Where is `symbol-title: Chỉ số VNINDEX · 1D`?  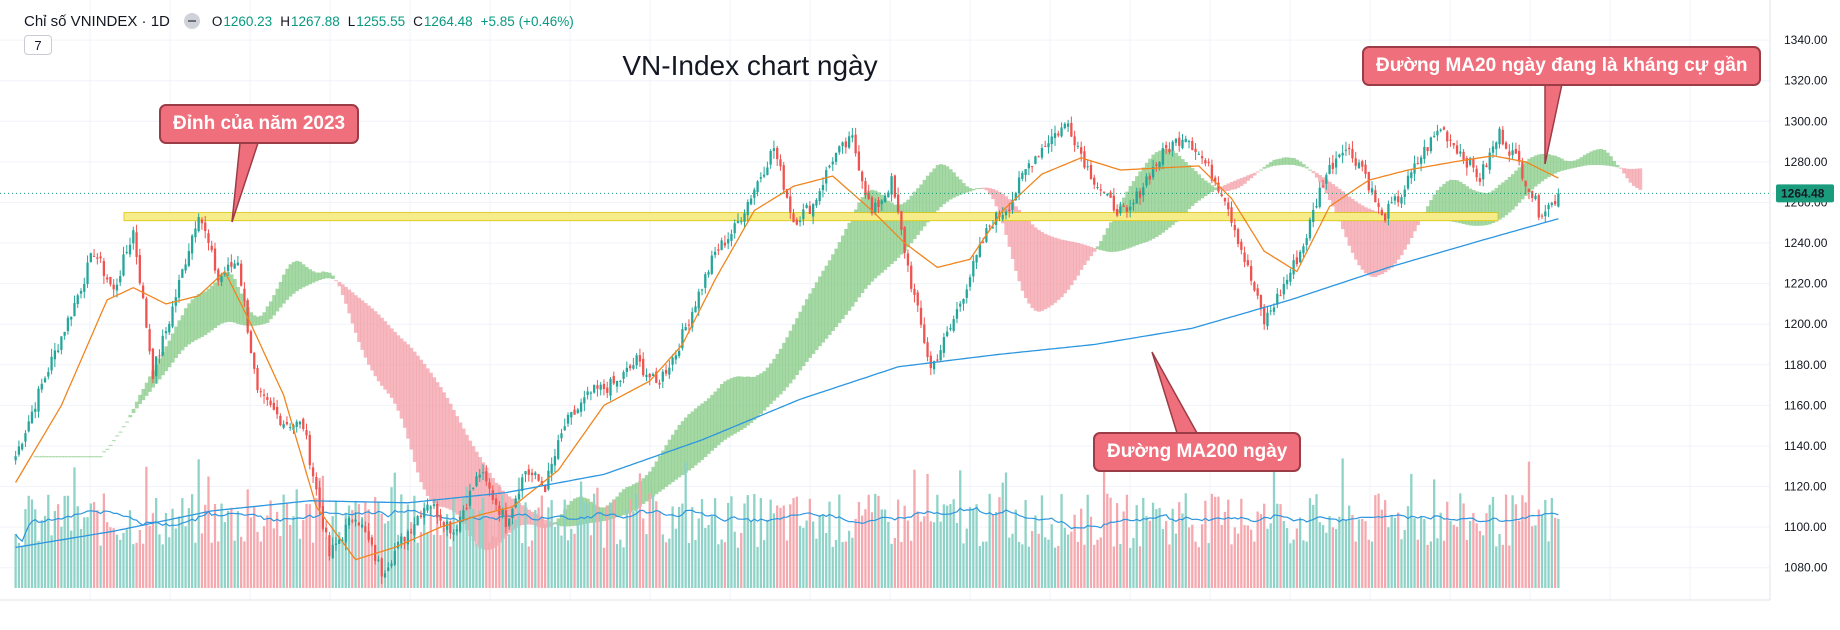 symbol-title: Chỉ số VNINDEX · 1D is located at coordinates (97, 21).